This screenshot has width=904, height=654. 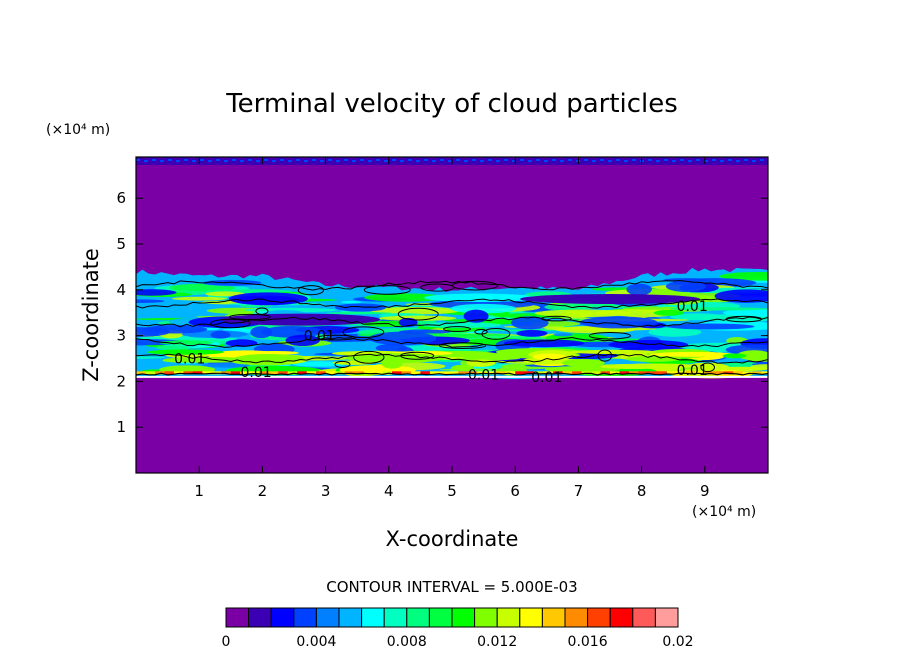 What do you see at coordinates (451, 587) in the screenshot?
I see `contour-interval-note: CONTOUR INTERVAL = 5.000E-03` at bounding box center [451, 587].